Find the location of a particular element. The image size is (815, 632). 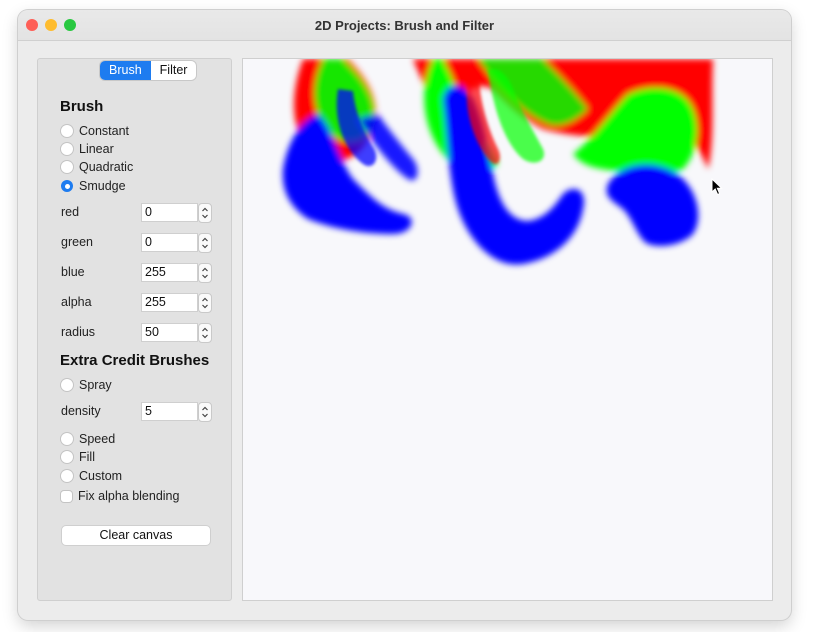

checkbox-label: Fix alpha blending is located at coordinates (129, 496).